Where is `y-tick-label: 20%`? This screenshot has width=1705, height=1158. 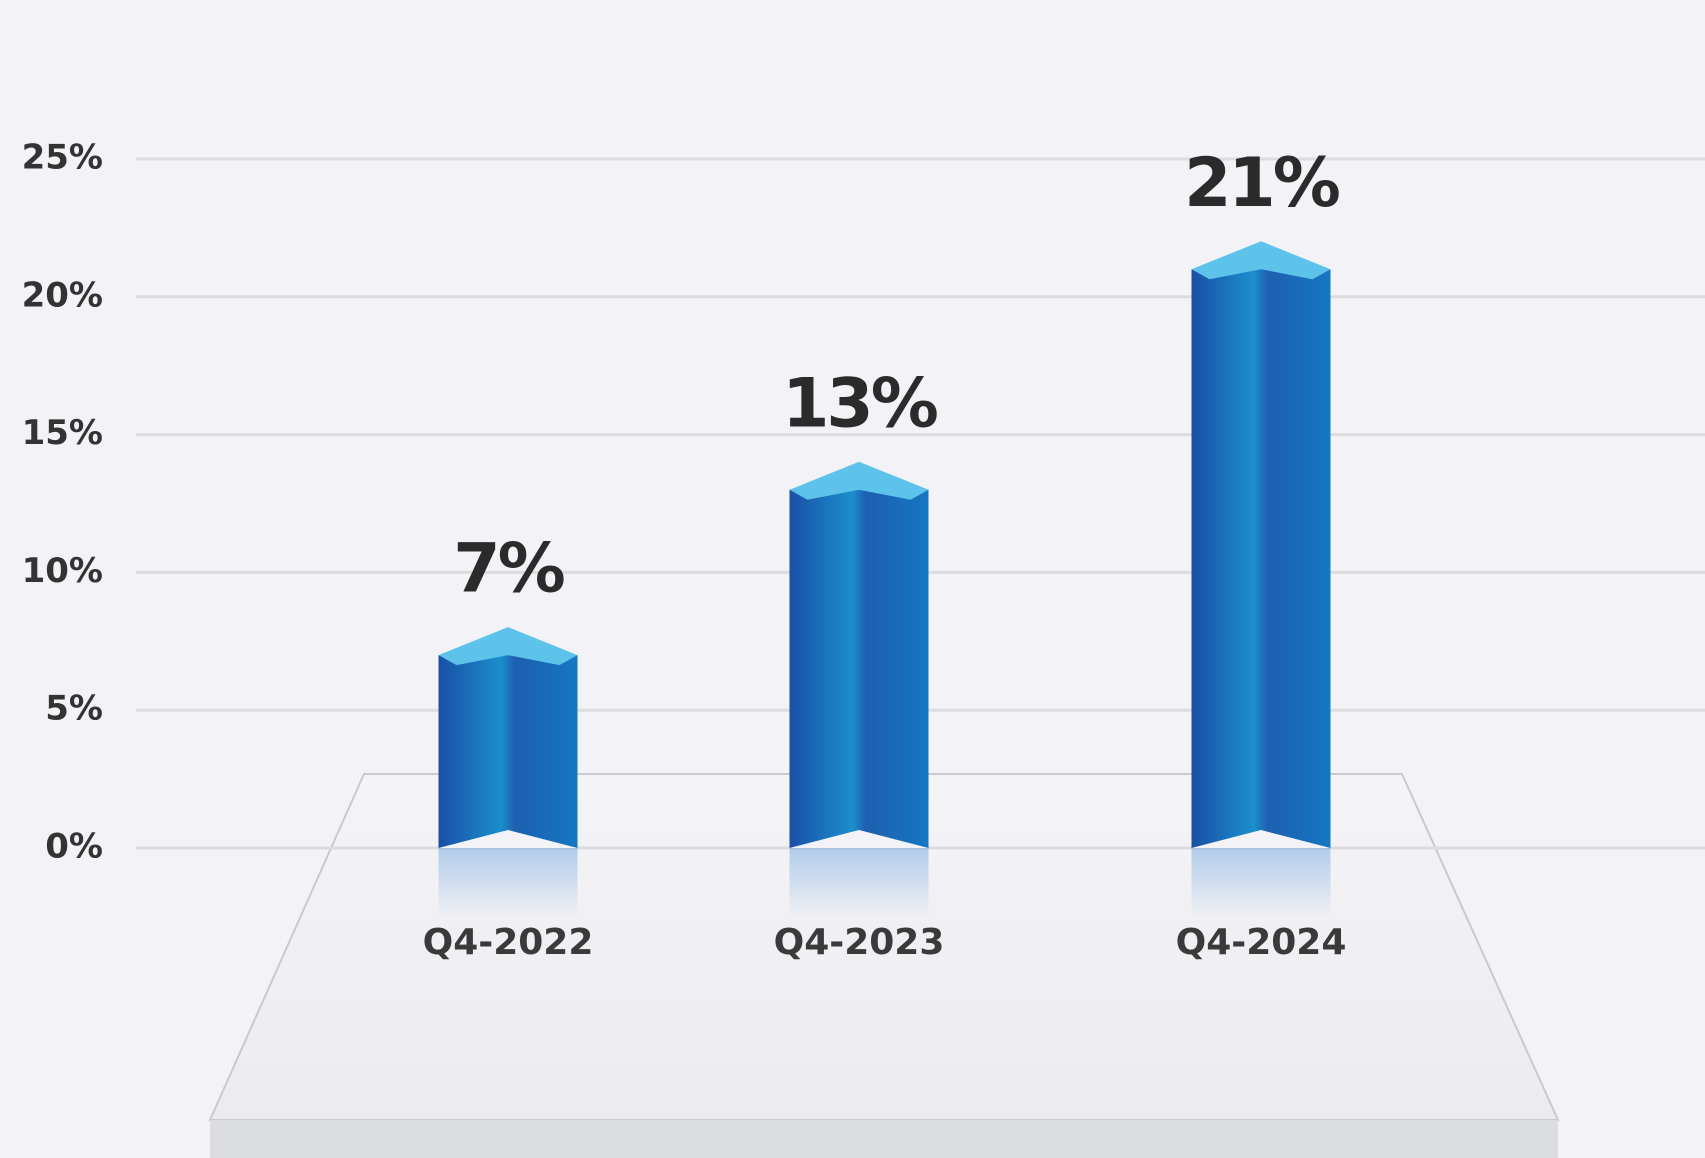 y-tick-label: 20% is located at coordinates (62, 295).